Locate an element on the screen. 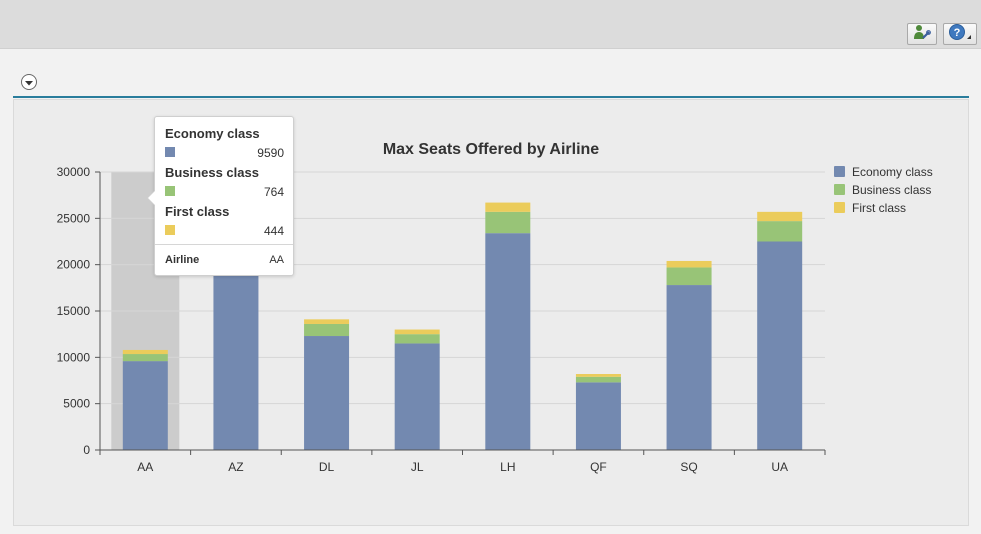  bar-lh-first-class is located at coordinates (508, 207).